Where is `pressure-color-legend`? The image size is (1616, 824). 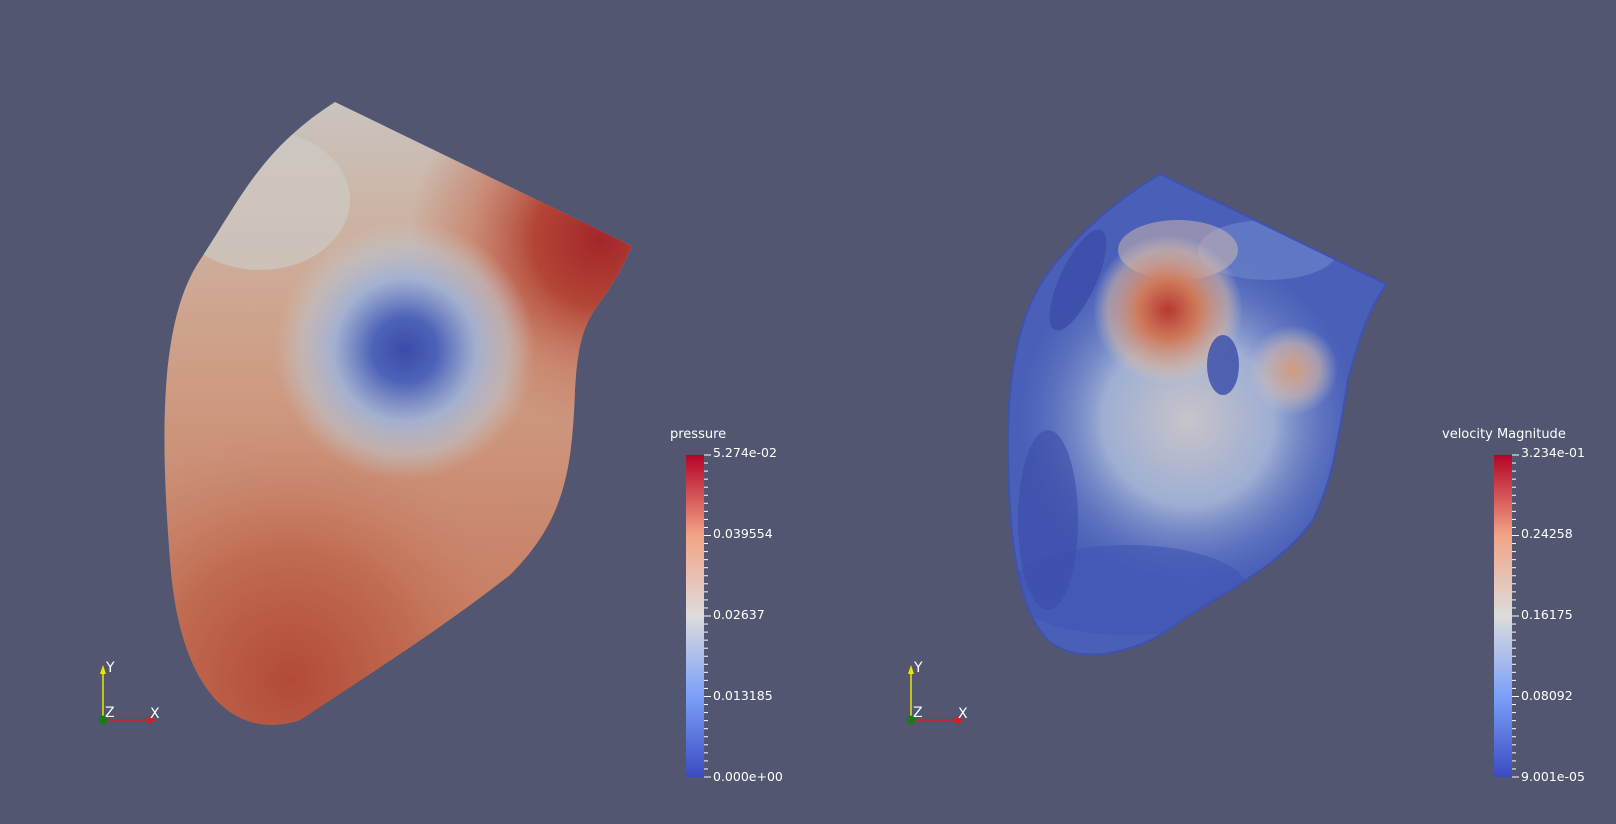 pressure-color-legend is located at coordinates (698, 616).